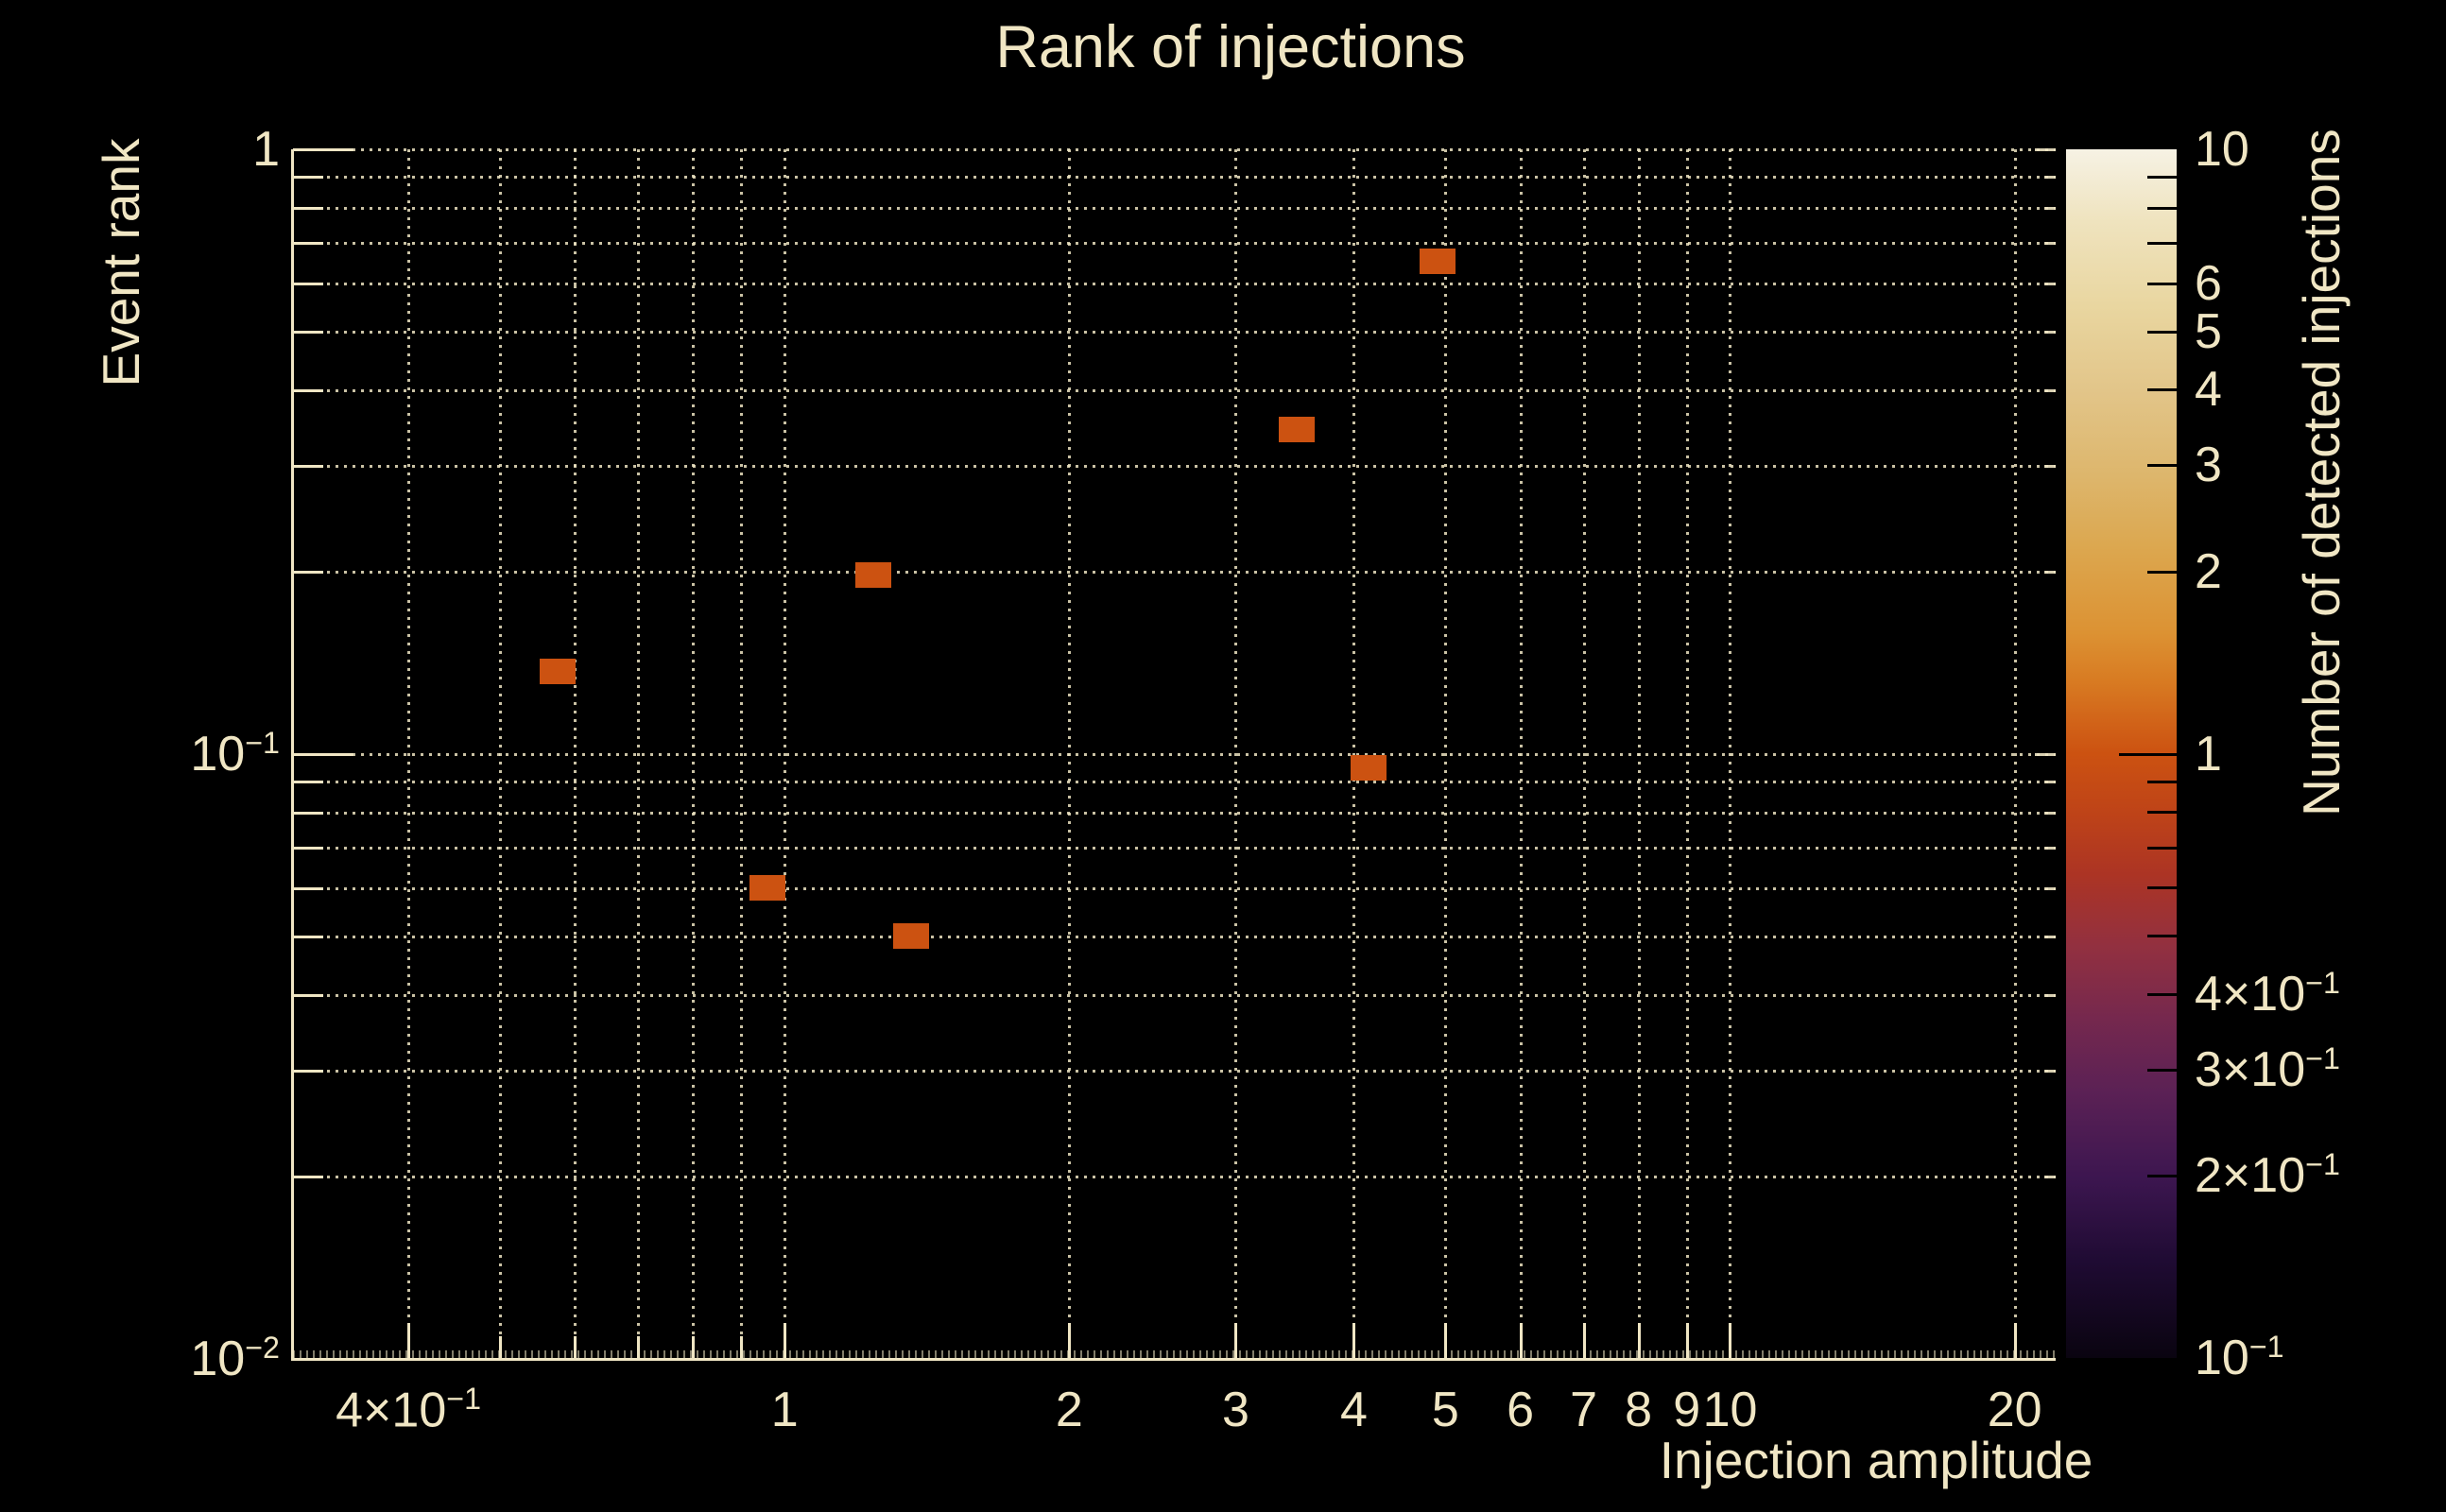 Image resolution: width=2446 pixels, height=1512 pixels. I want to click on x-tick-label: 9, so click(1687, 1410).